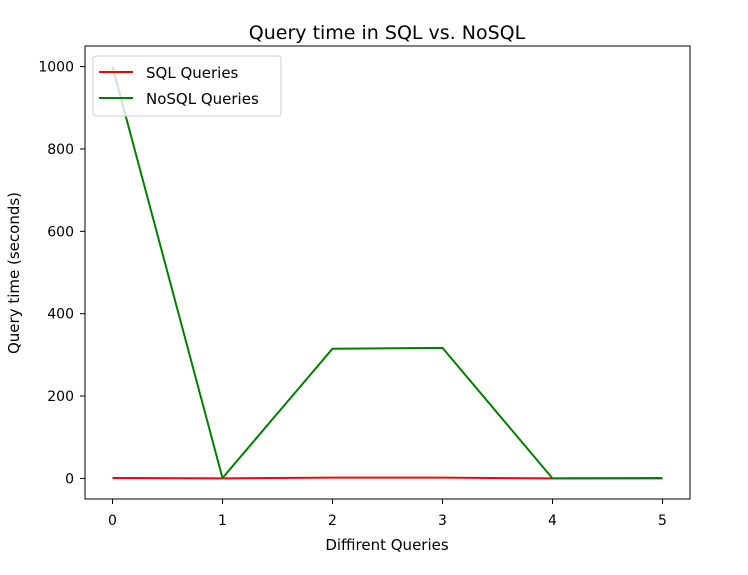 This screenshot has width=748, height=575. I want to click on x-tick-label: 5, so click(662, 521).